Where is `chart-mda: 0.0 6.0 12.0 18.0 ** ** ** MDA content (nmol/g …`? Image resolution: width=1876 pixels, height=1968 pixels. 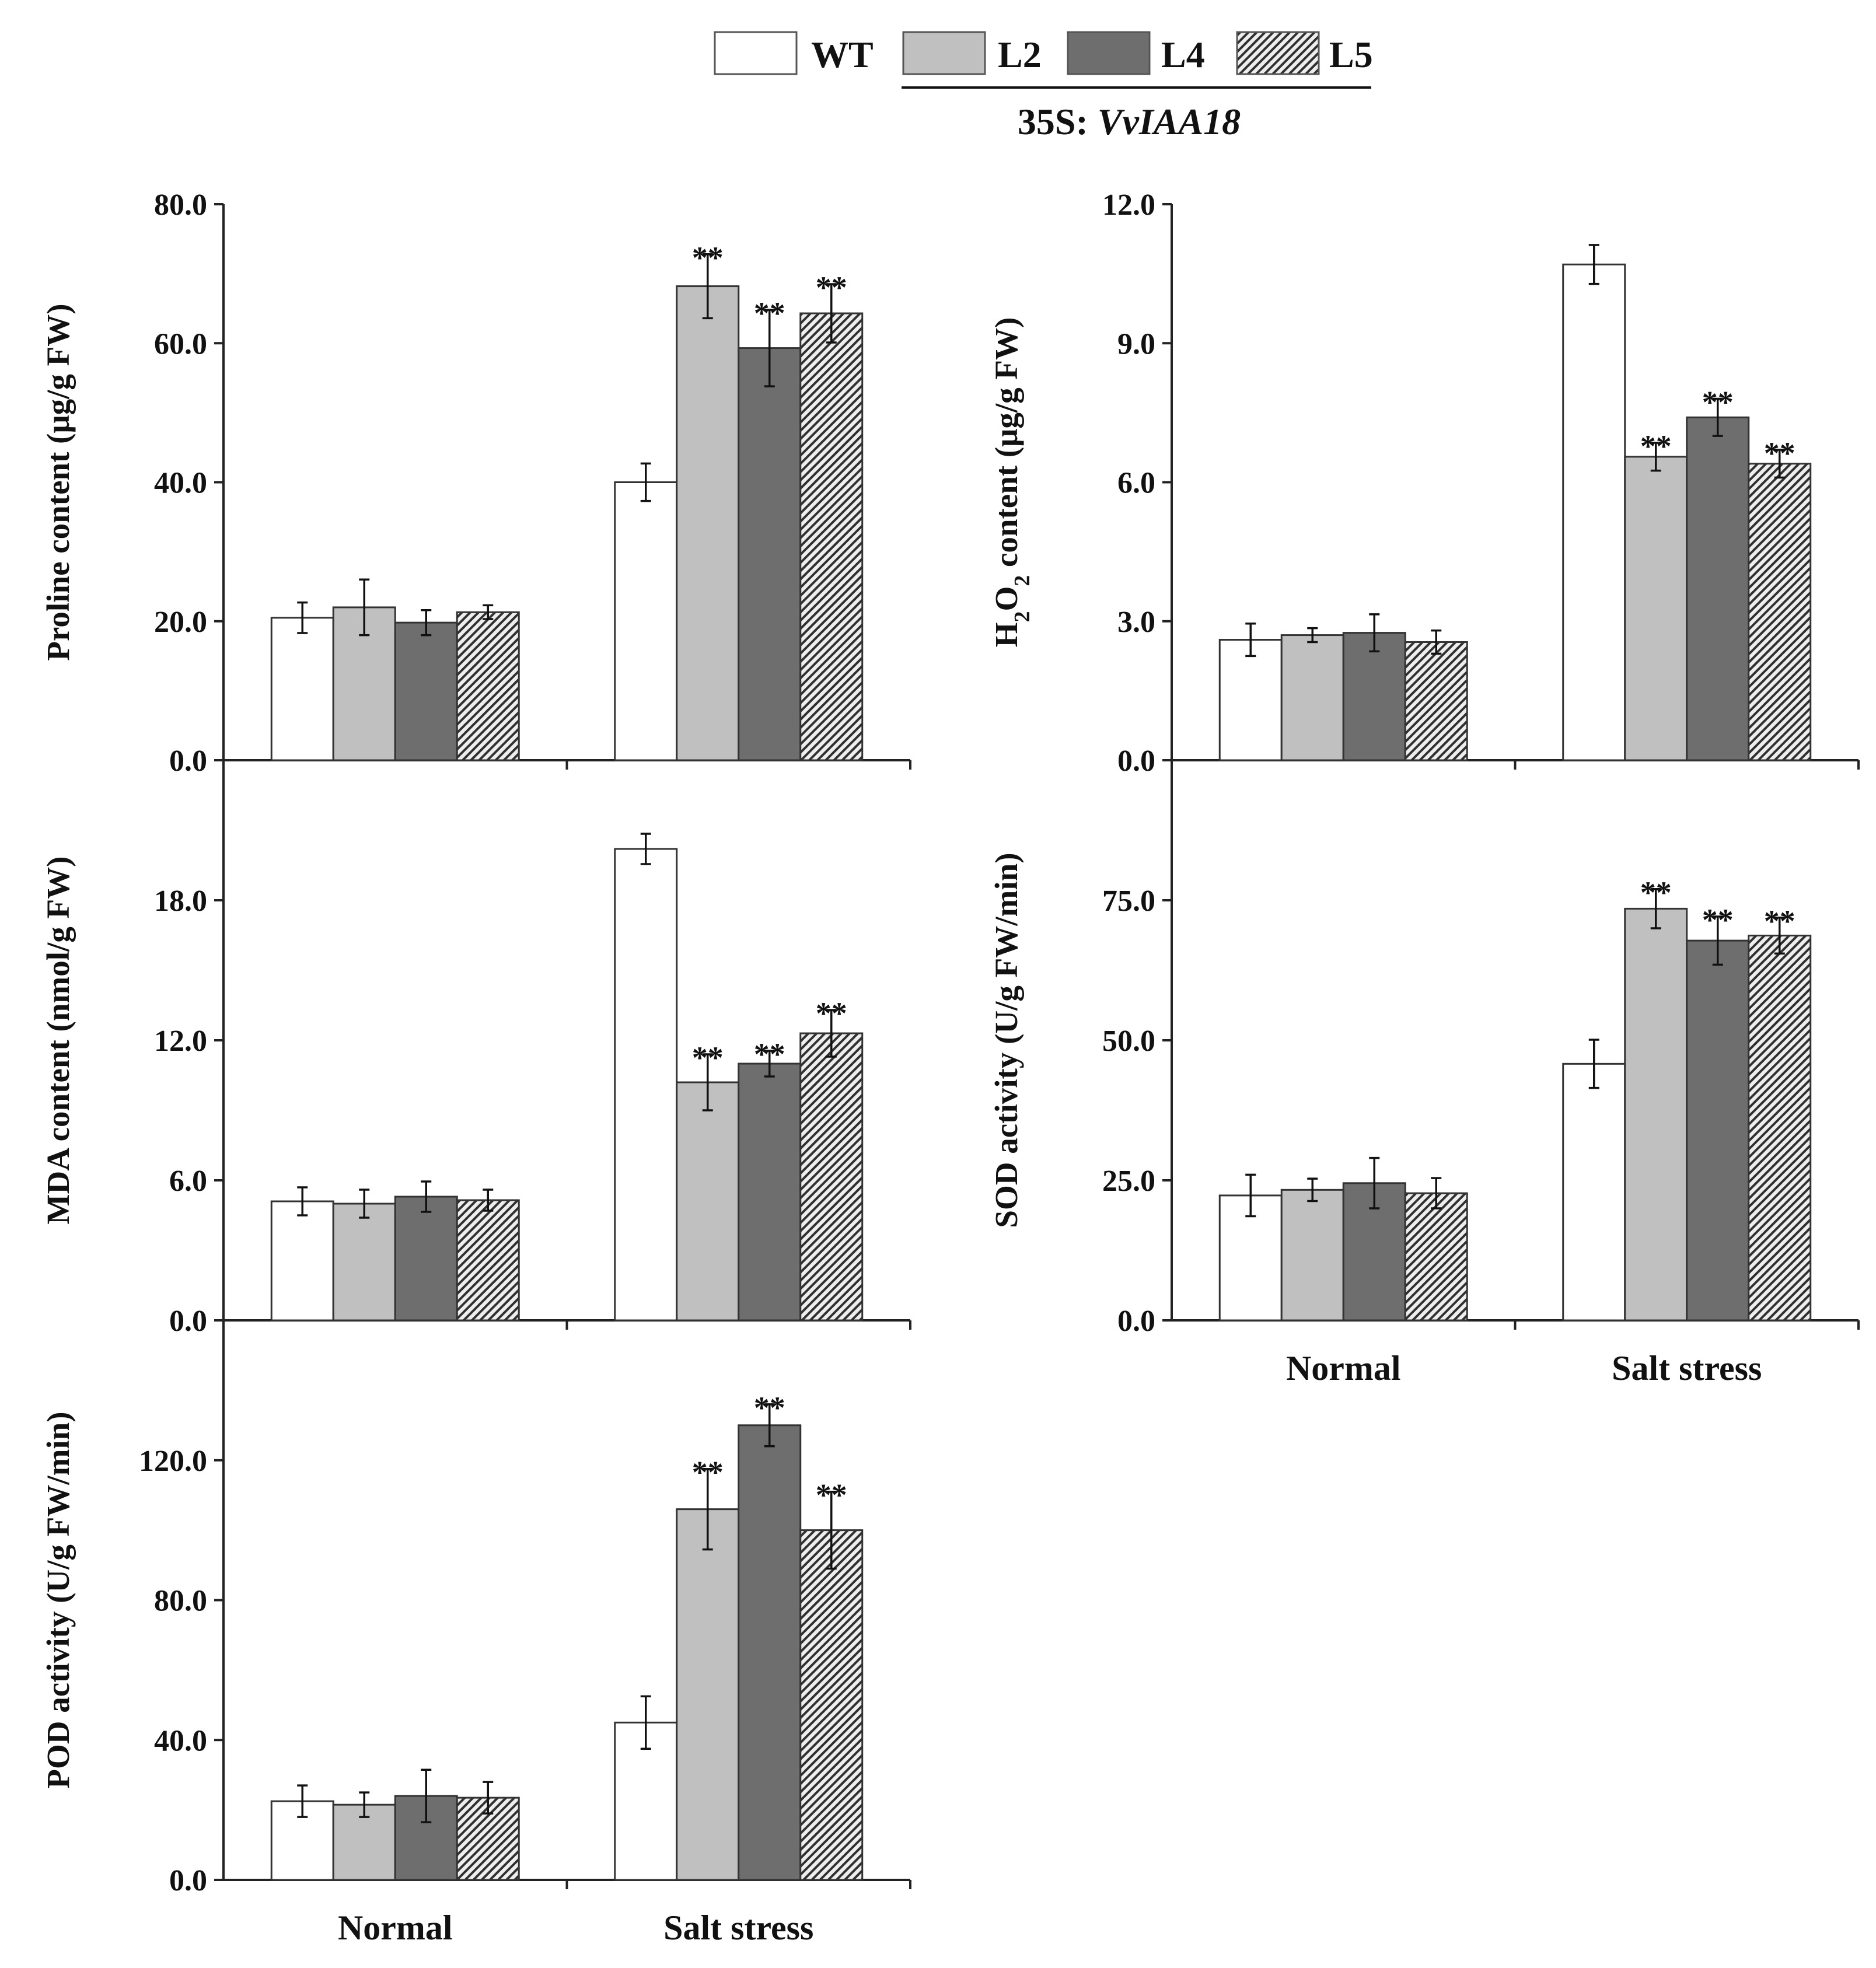
chart-mda: 0.0 6.0 12.0 18.0 ** ** ** MDA content (nmol/g … is located at coordinates (476, 1049).